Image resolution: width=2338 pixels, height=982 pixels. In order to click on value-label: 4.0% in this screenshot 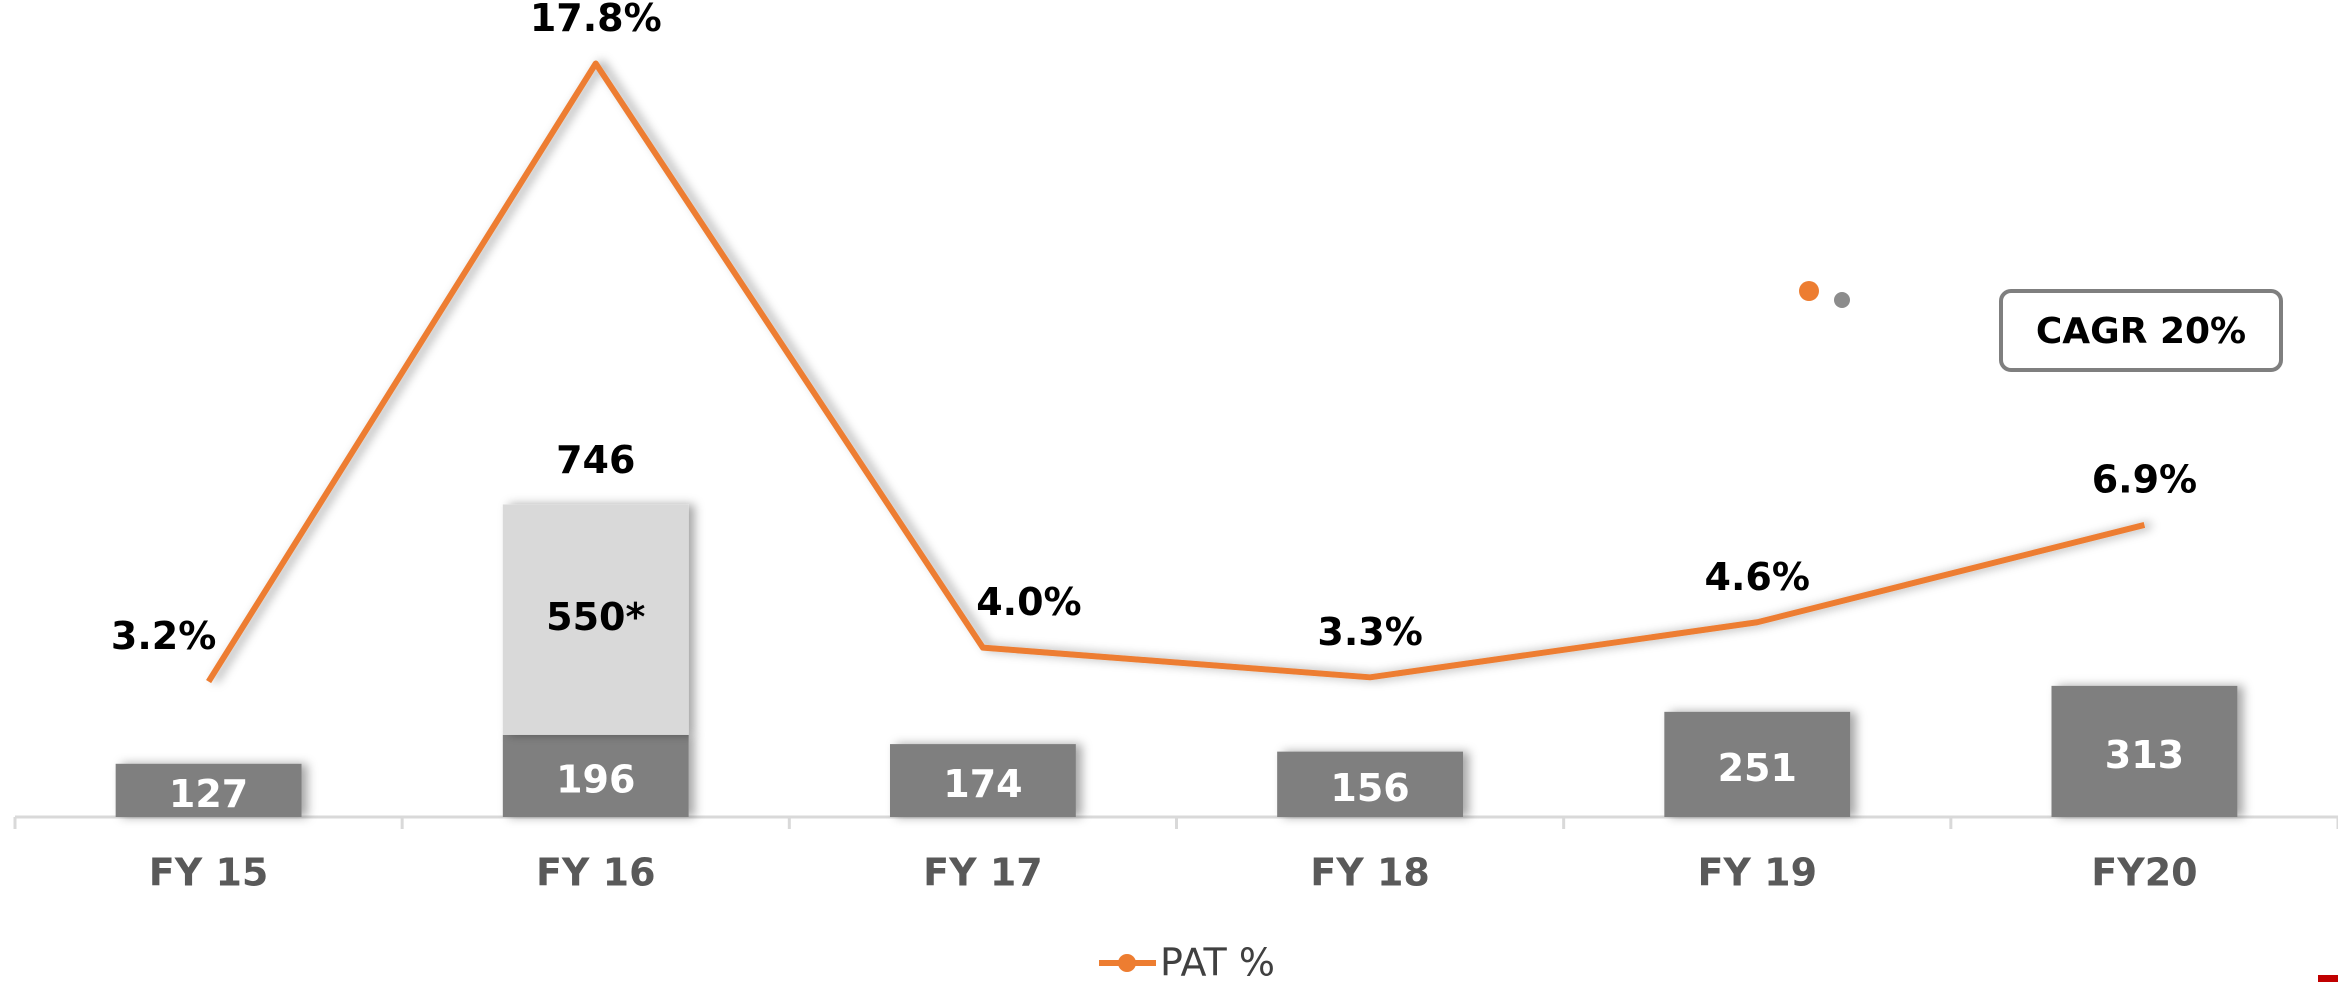, I will do `click(1028, 602)`.